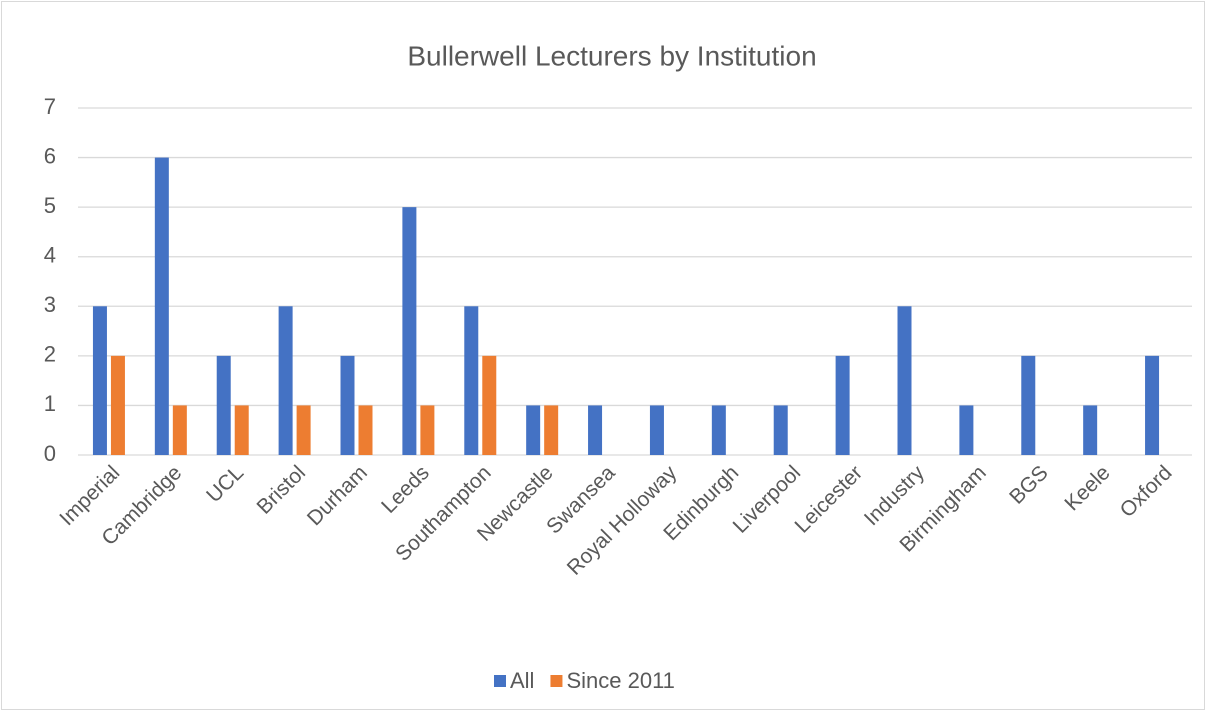 The image size is (1206, 711). Describe the element at coordinates (50, 304) in the screenshot. I see `y-tick-label: 3` at that location.